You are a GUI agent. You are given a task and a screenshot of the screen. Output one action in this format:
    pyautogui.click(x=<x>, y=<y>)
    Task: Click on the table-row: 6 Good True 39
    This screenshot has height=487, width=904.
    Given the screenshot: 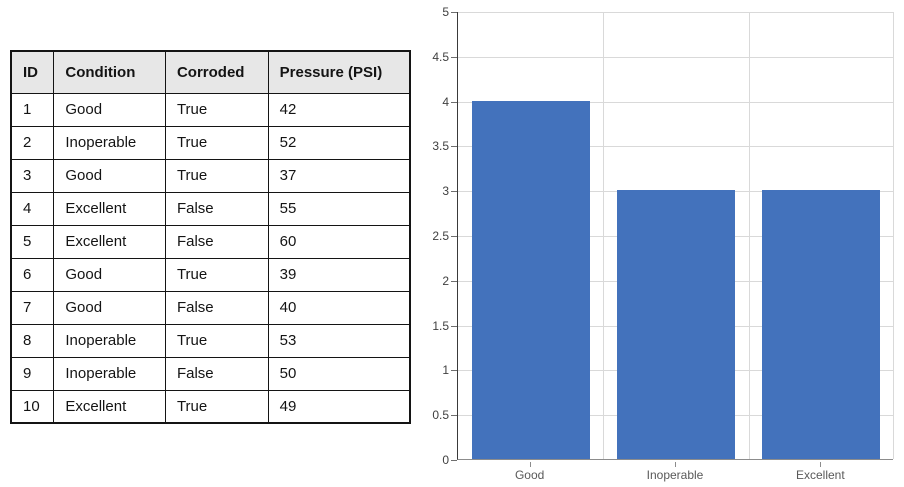 What is the action you would take?
    pyautogui.click(x=210, y=274)
    